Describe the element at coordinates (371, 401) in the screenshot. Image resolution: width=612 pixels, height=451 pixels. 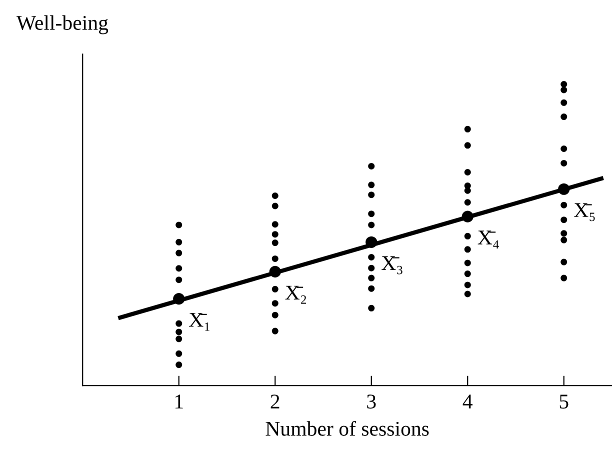
I see `x-tick-label: 3` at that location.